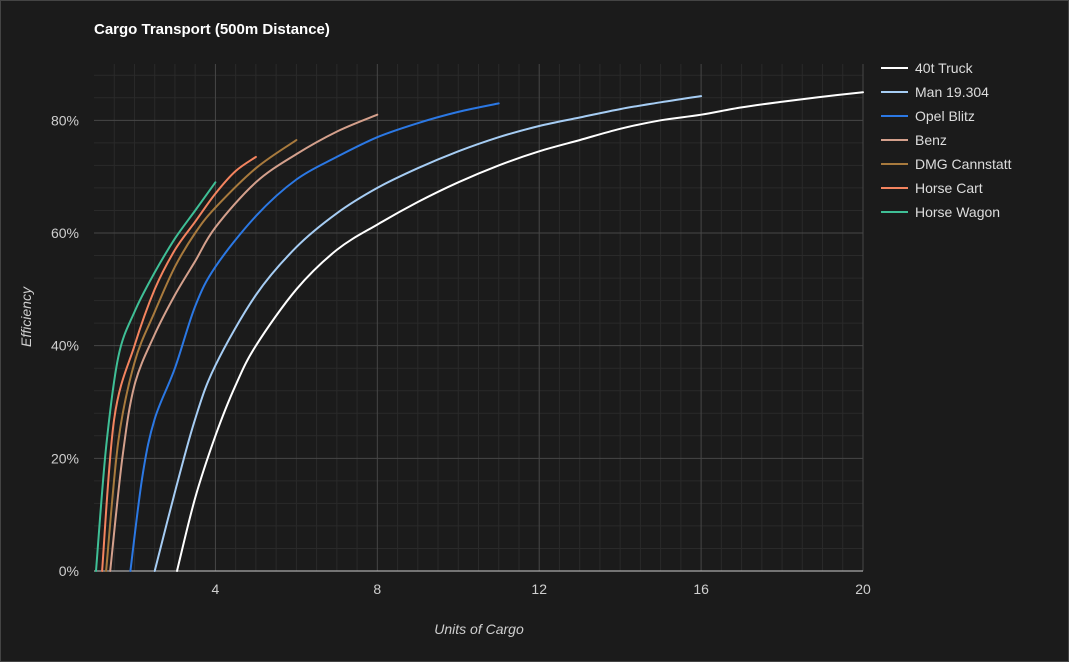 Image resolution: width=1069 pixels, height=662 pixels. What do you see at coordinates (949, 188) in the screenshot?
I see `legend-label: Horse Cart` at bounding box center [949, 188].